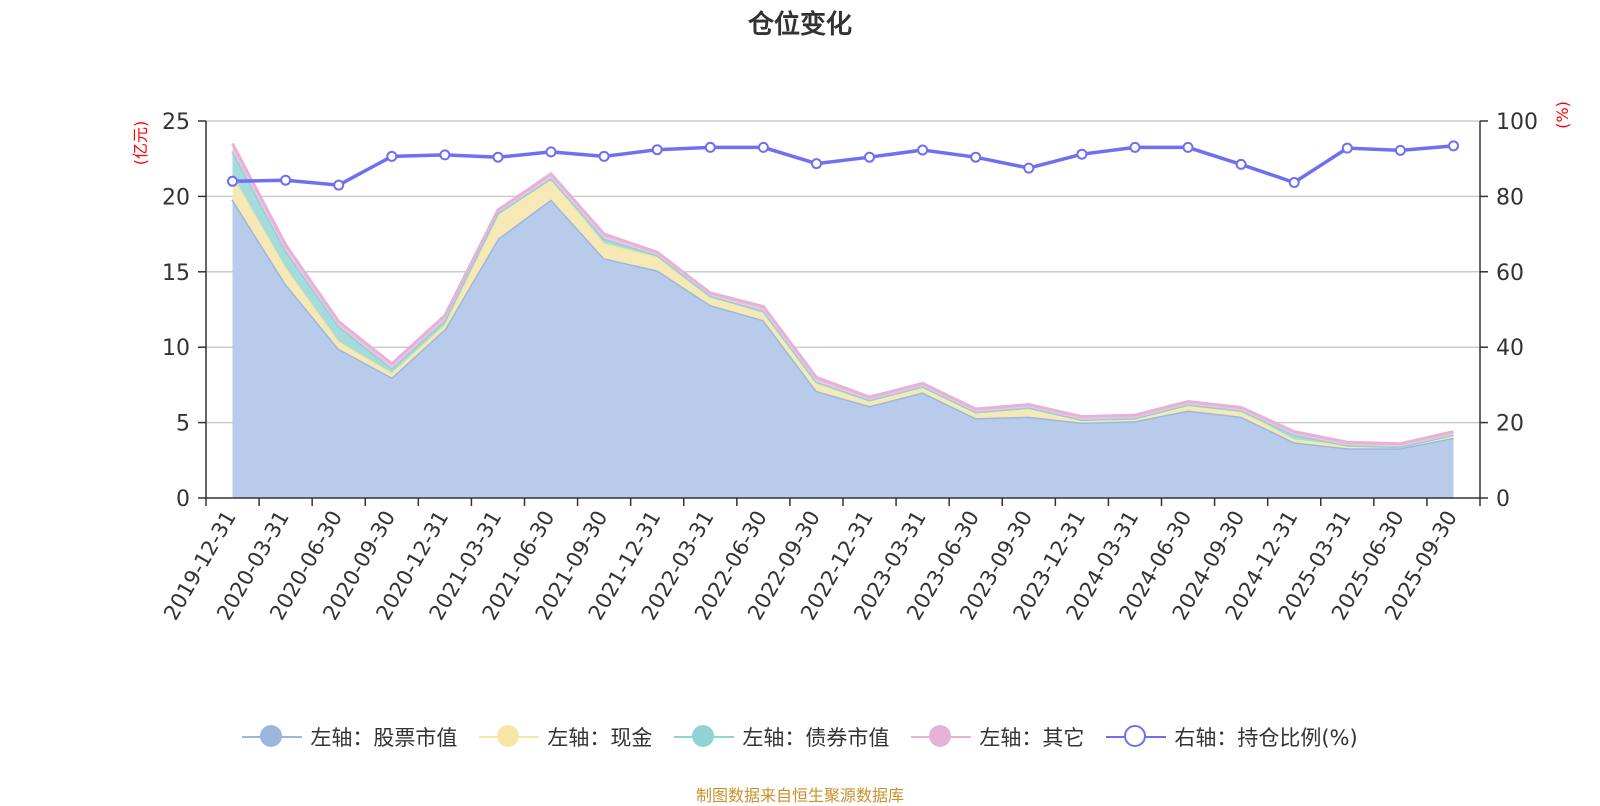  I want to click on legend-label: 左轴：股票市值, so click(384, 738).